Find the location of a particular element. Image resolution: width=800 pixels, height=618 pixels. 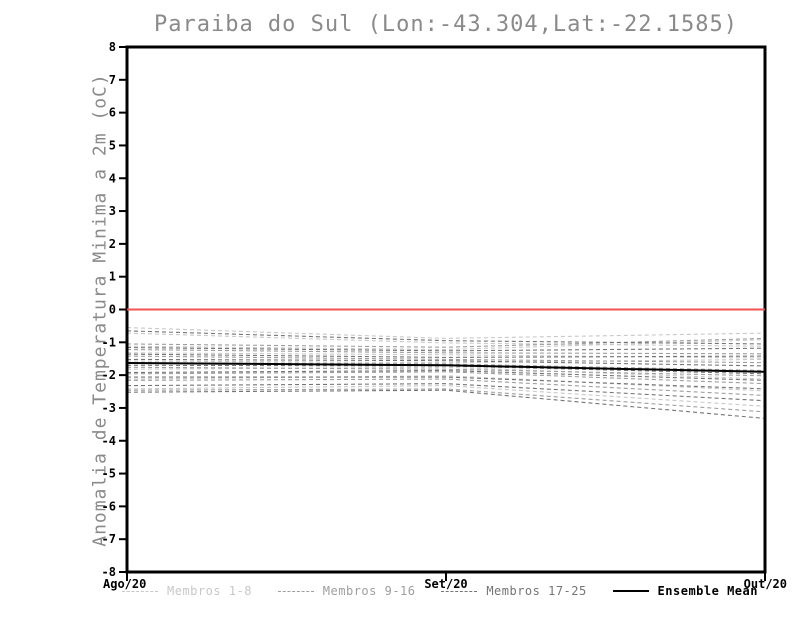

y-tick-label: 7 is located at coordinates (112, 80).